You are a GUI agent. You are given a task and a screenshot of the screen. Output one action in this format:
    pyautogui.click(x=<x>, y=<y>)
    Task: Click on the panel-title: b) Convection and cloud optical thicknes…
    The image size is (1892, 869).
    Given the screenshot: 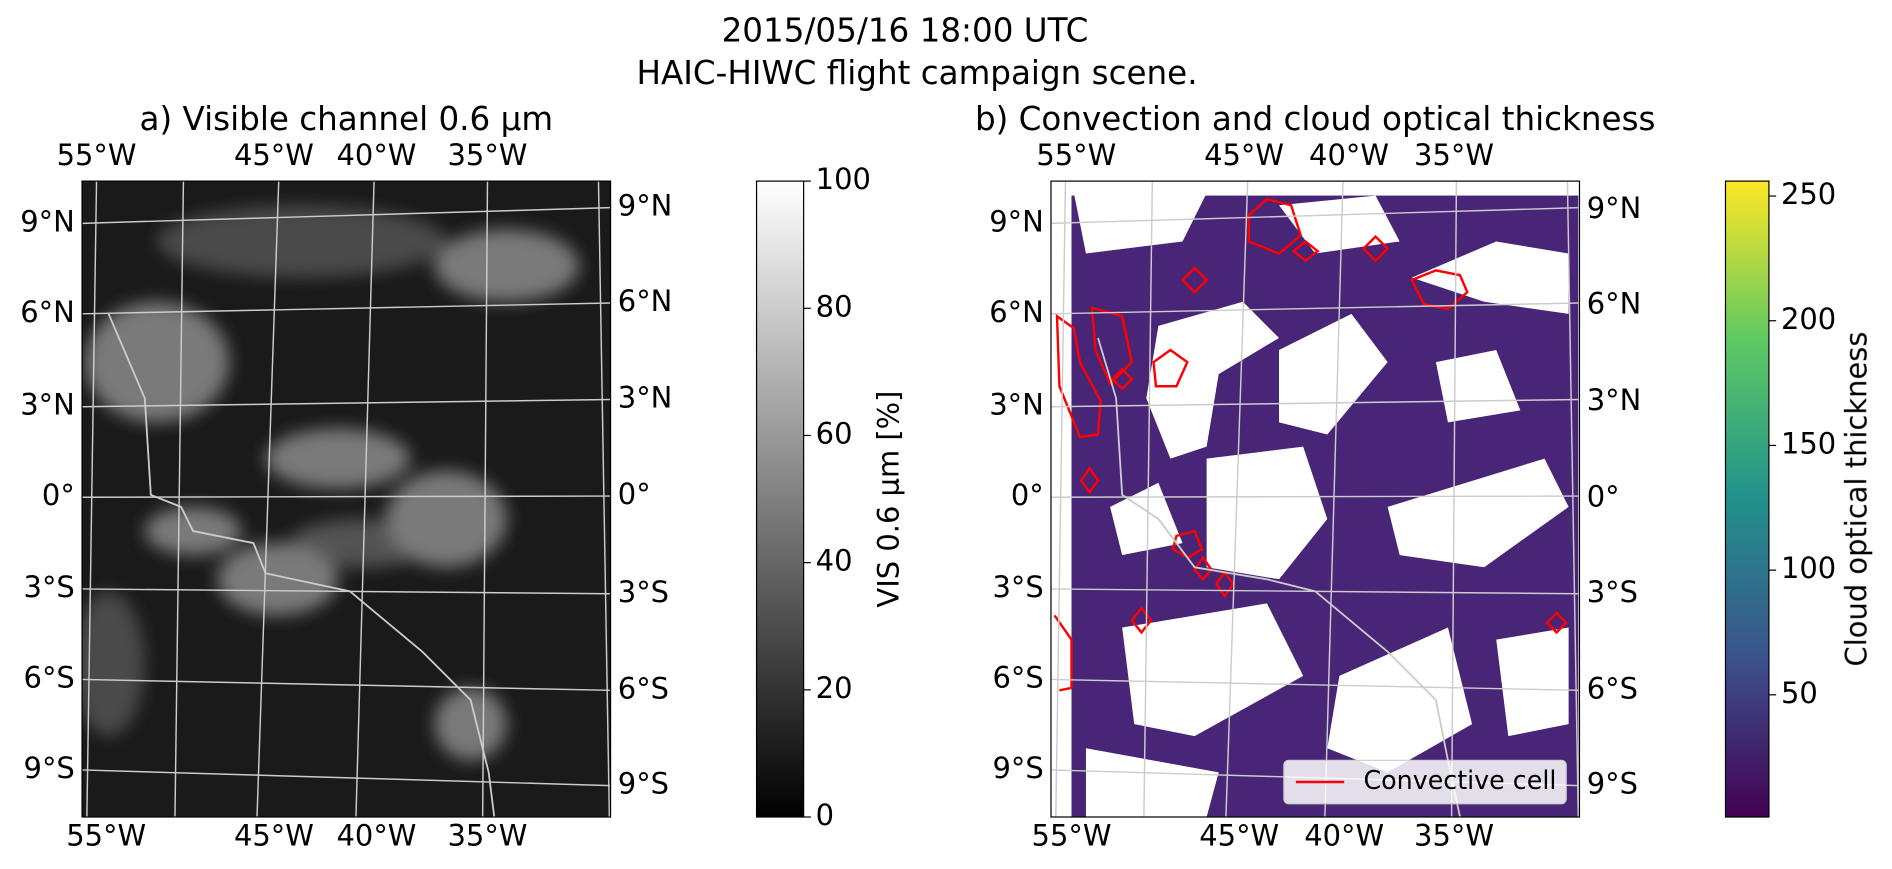 What is the action you would take?
    pyautogui.click(x=1315, y=119)
    